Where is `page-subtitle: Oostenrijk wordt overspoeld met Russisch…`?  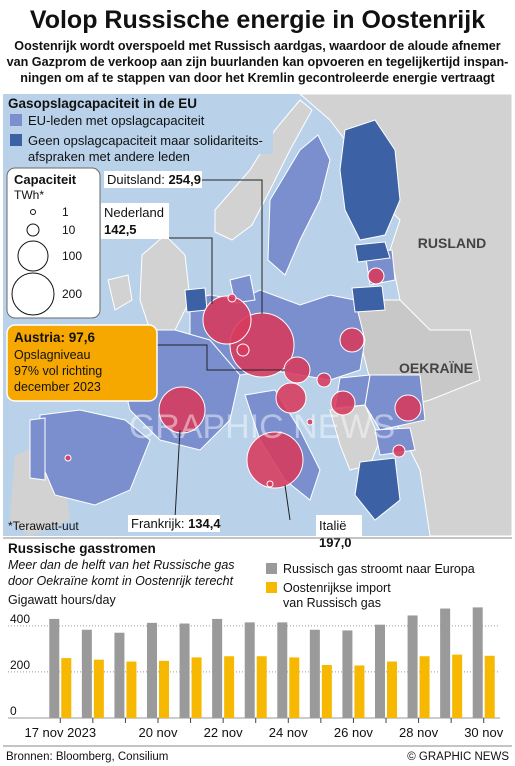 page-subtitle: Oostenrijk wordt overspoeld met Russisch… is located at coordinates (257, 62).